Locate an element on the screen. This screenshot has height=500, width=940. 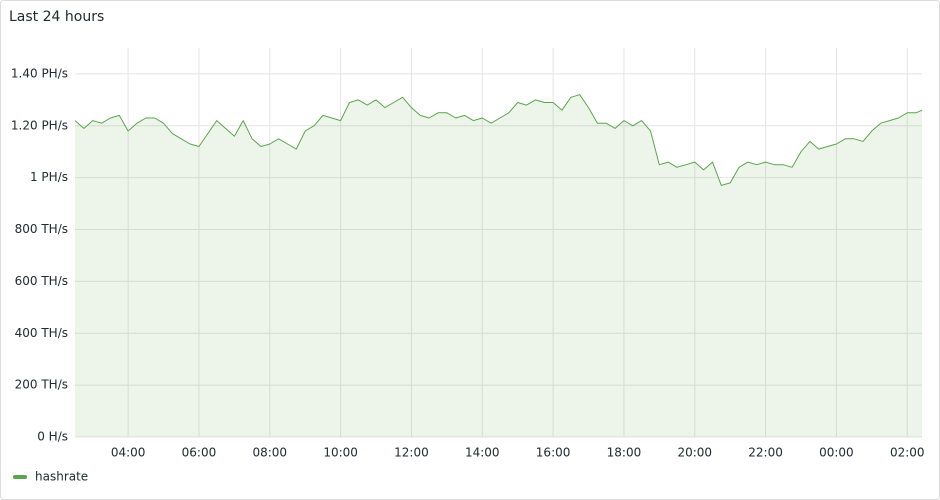
y-tick-label: 1 PH/s is located at coordinates (49, 177).